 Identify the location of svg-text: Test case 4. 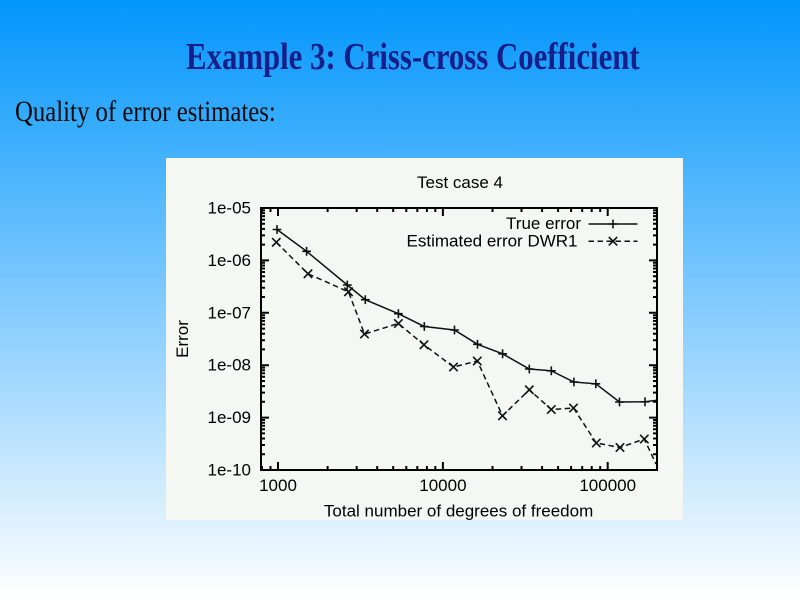
(460, 182).